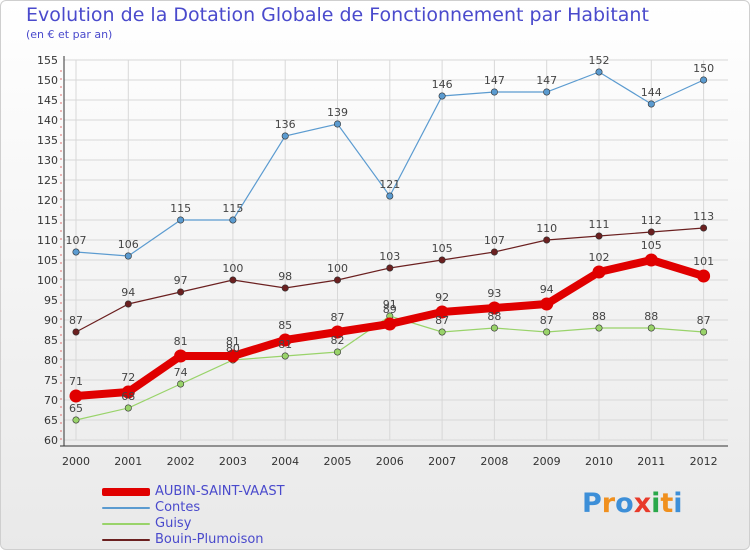 The image size is (750, 550). Describe the element at coordinates (47, 200) in the screenshot. I see `y-tick-label: 120` at that location.